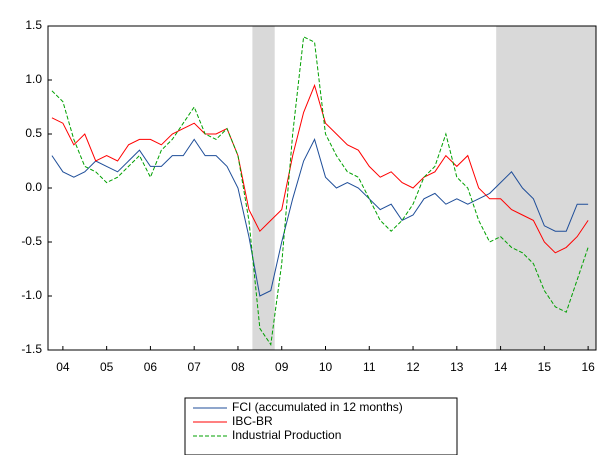 This screenshot has width=597, height=455. I want to click on x-tick-label: 13, so click(457, 367).